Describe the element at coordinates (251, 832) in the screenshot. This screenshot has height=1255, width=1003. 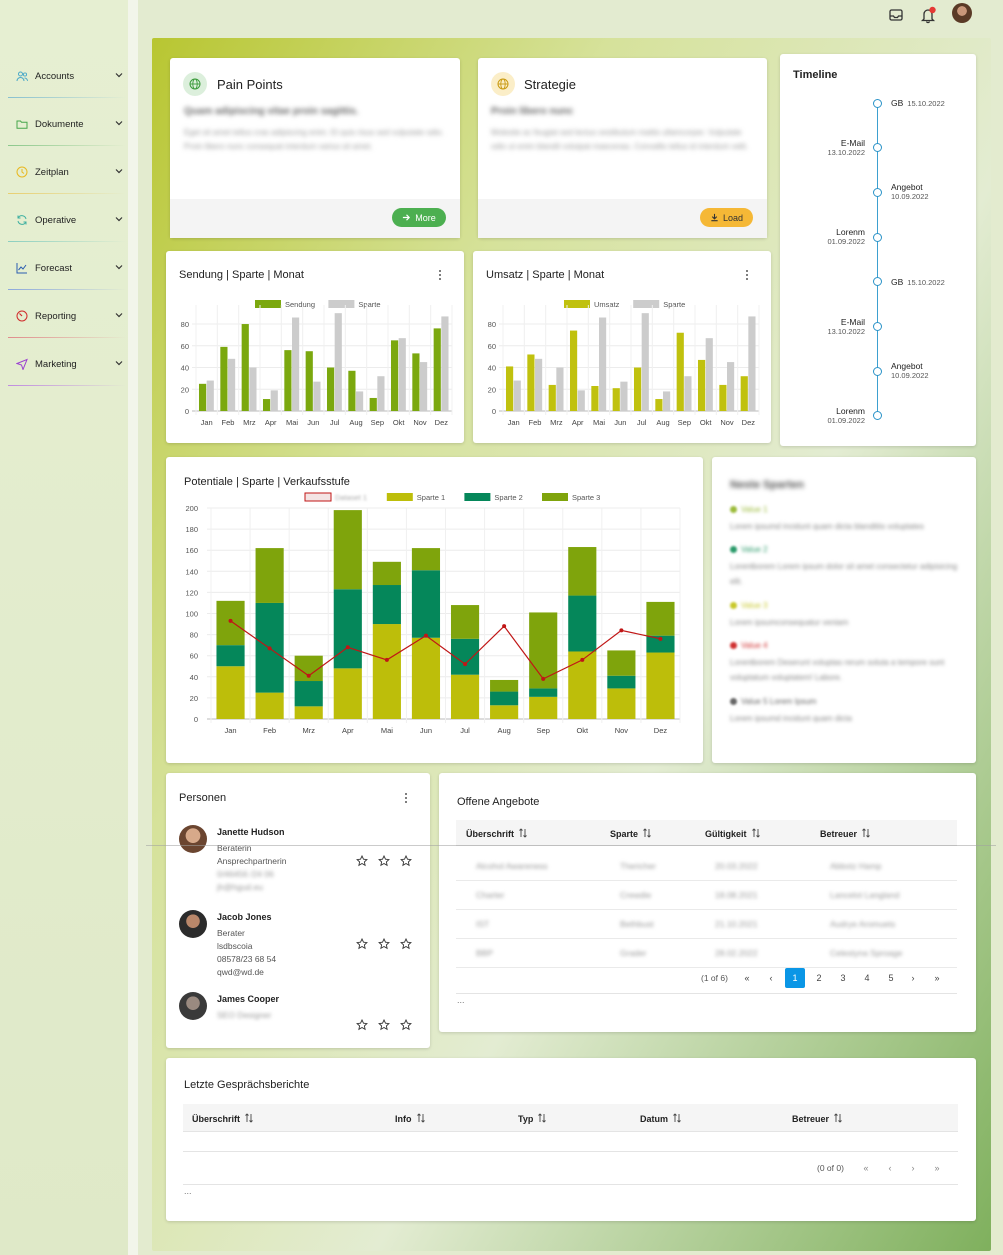
I see `person-name: Janette Hudson` at that location.